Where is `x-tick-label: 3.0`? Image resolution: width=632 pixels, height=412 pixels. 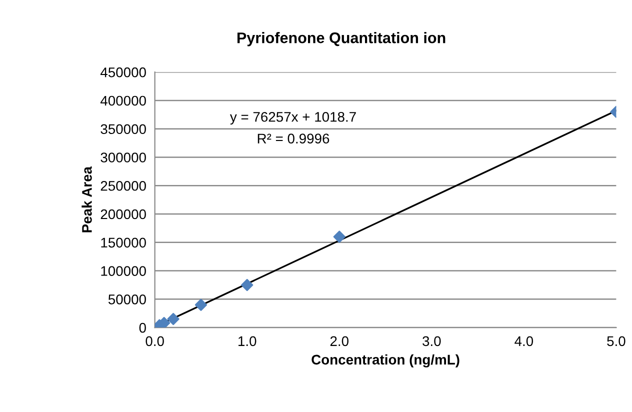
x-tick-label: 3.0 is located at coordinates (431, 341).